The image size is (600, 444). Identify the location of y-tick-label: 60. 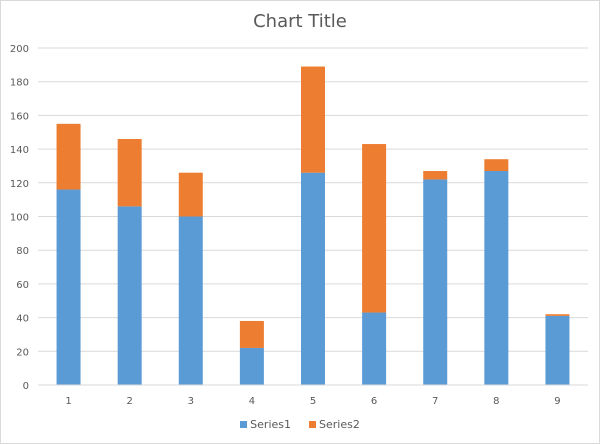
(22, 285).